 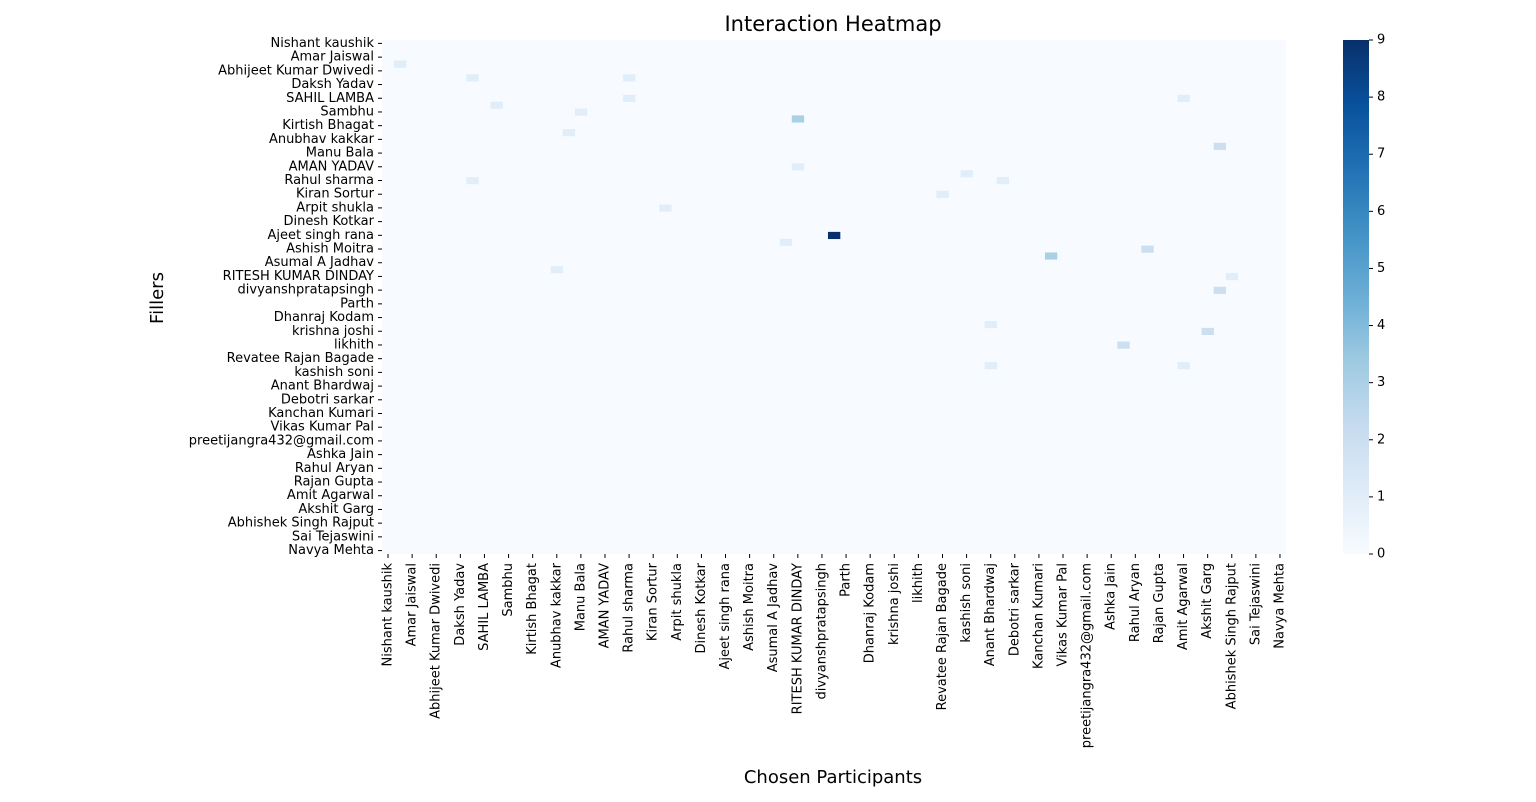 I want to click on x-tick-label: Abhishek Singh Rajput, so click(x=1231, y=636).